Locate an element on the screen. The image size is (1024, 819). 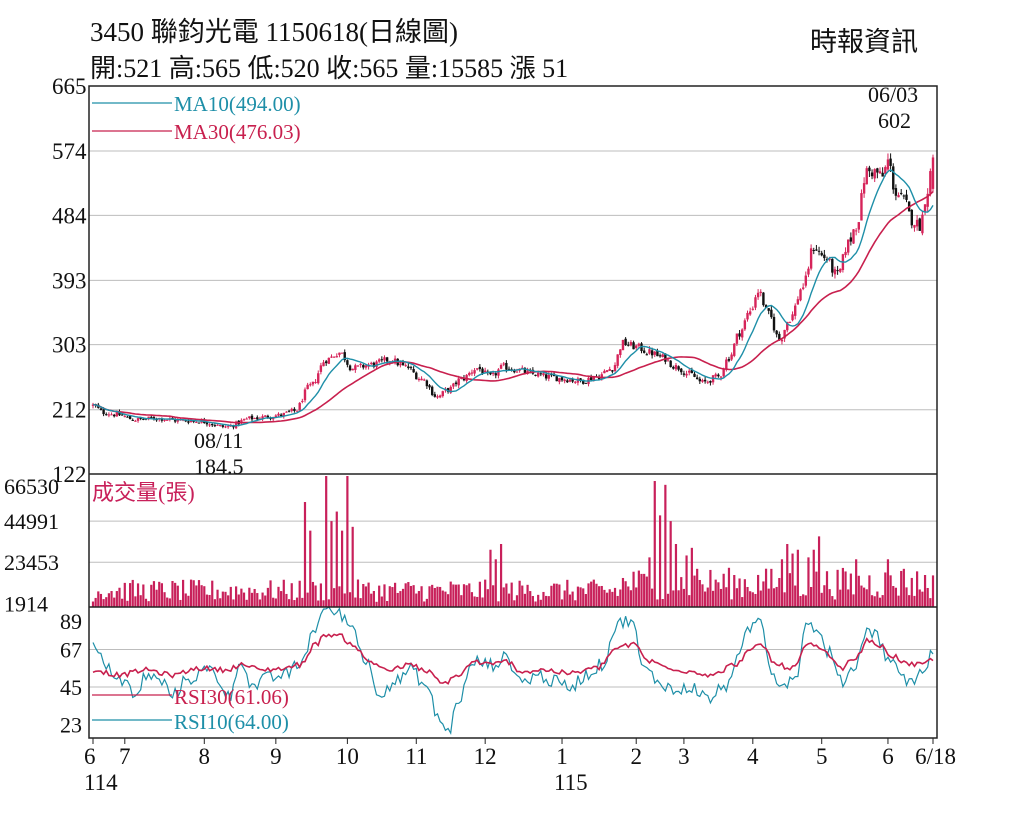
rsi10-legend-label: RSI10(64.00) is located at coordinates (231, 722).